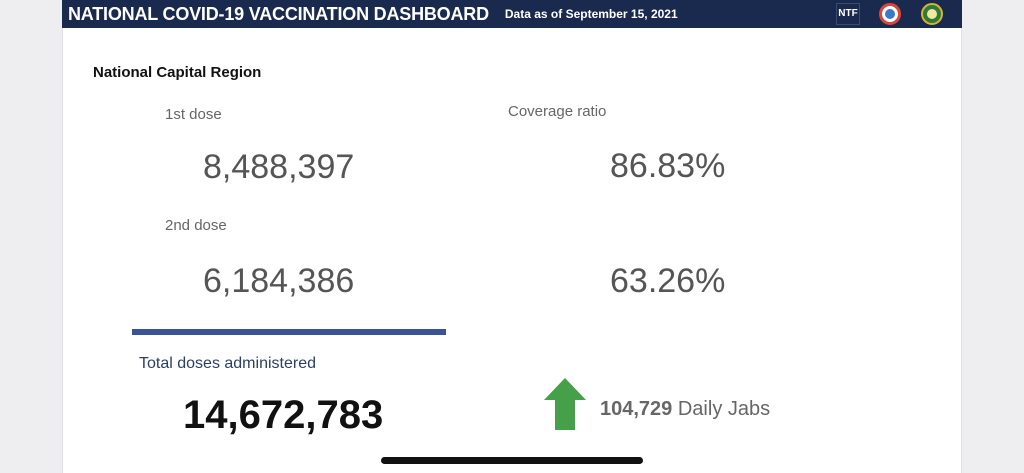 This screenshot has height=473, width=1024. I want to click on first-dose-value: 8,488,397, so click(279, 167).